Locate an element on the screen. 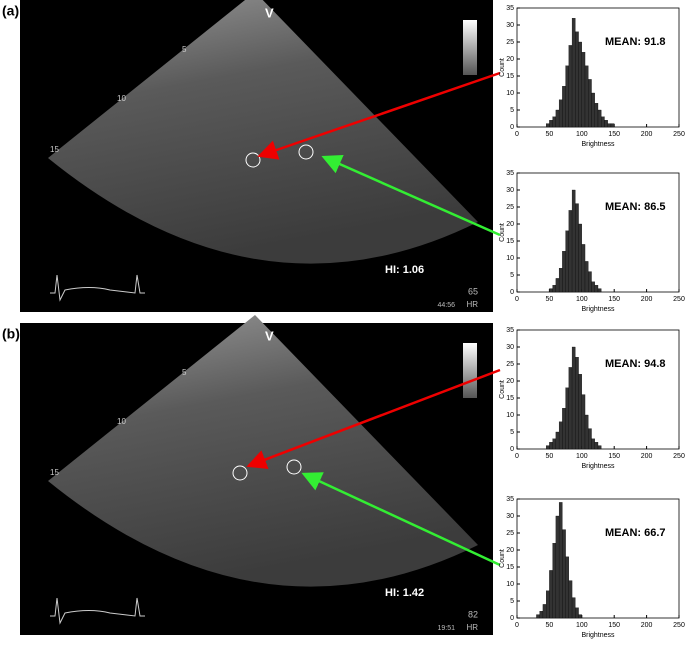 This screenshot has width=685, height=646. arrow-green is located at coordinates (411, 195).